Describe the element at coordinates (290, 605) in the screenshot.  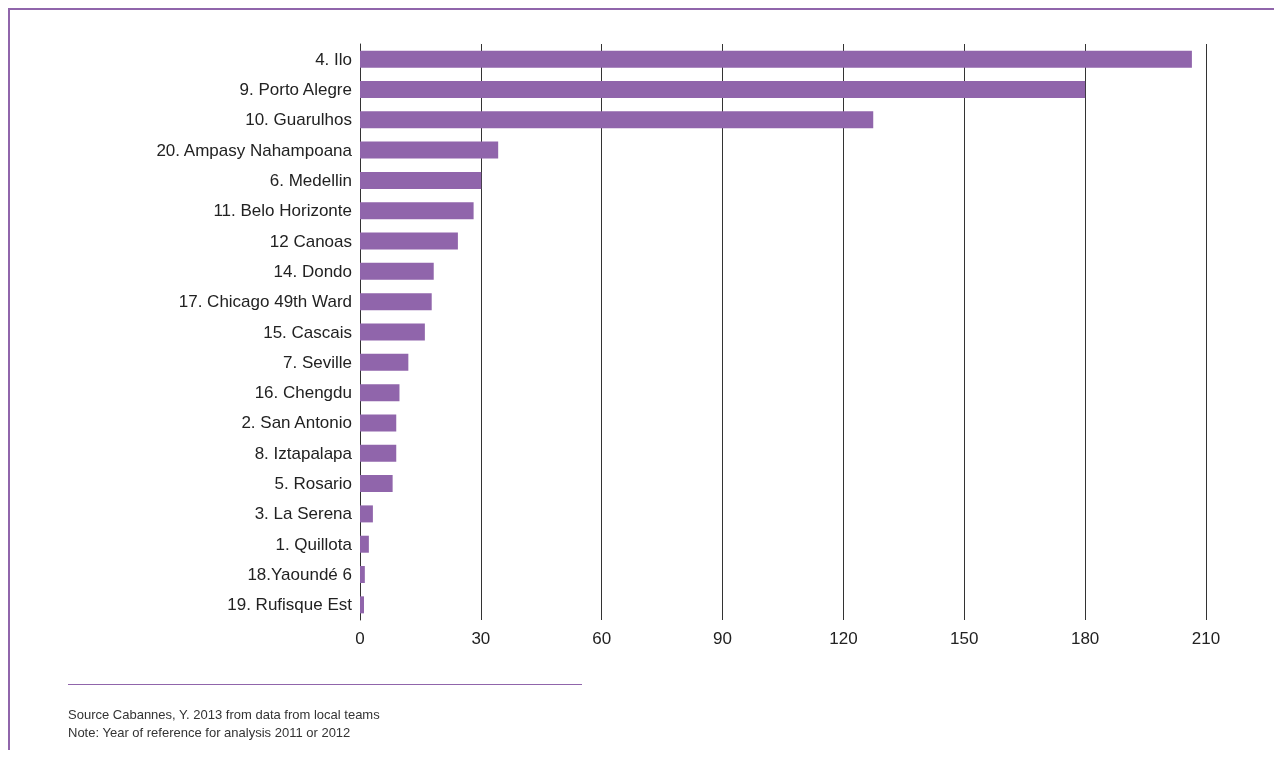
I see `y-tick-label: 19. Rufisque Est` at that location.